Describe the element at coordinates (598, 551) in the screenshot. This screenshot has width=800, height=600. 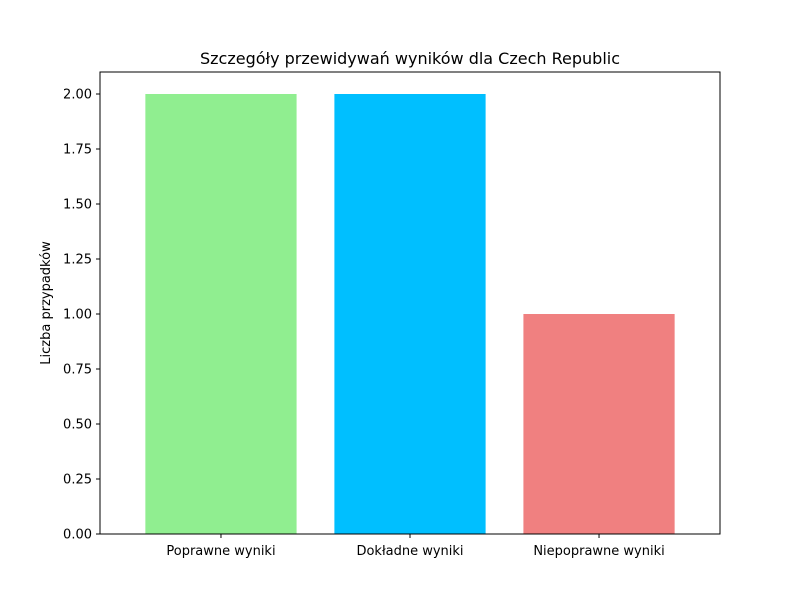
I see `x-tick-label: Niepoprawne wyniki` at that location.